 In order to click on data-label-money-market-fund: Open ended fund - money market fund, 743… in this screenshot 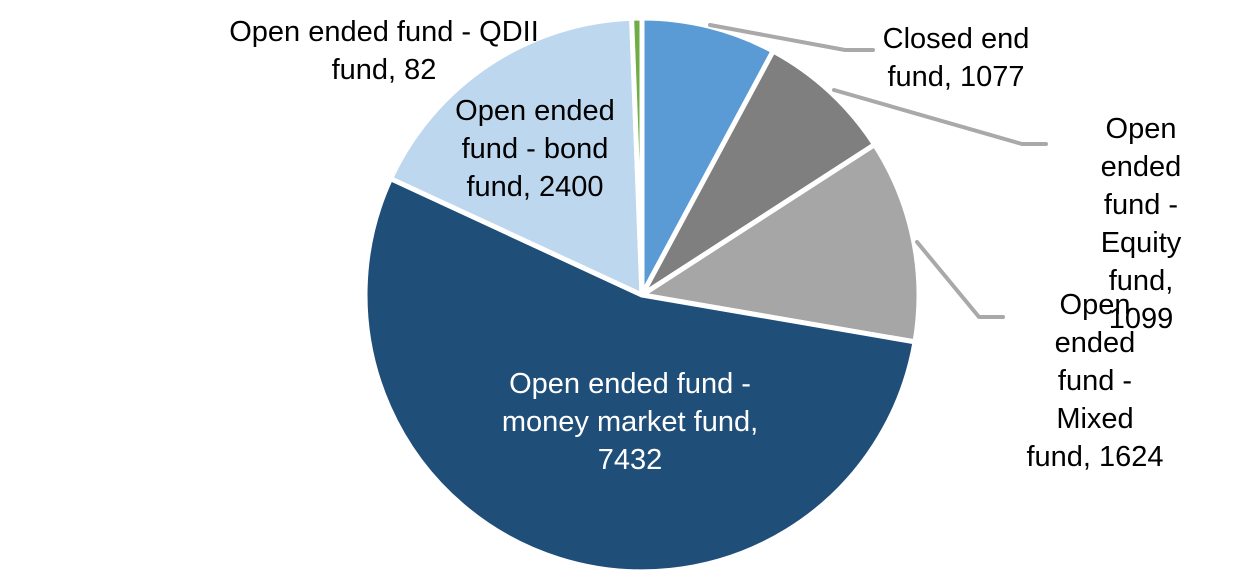, I will do `click(630, 422)`.